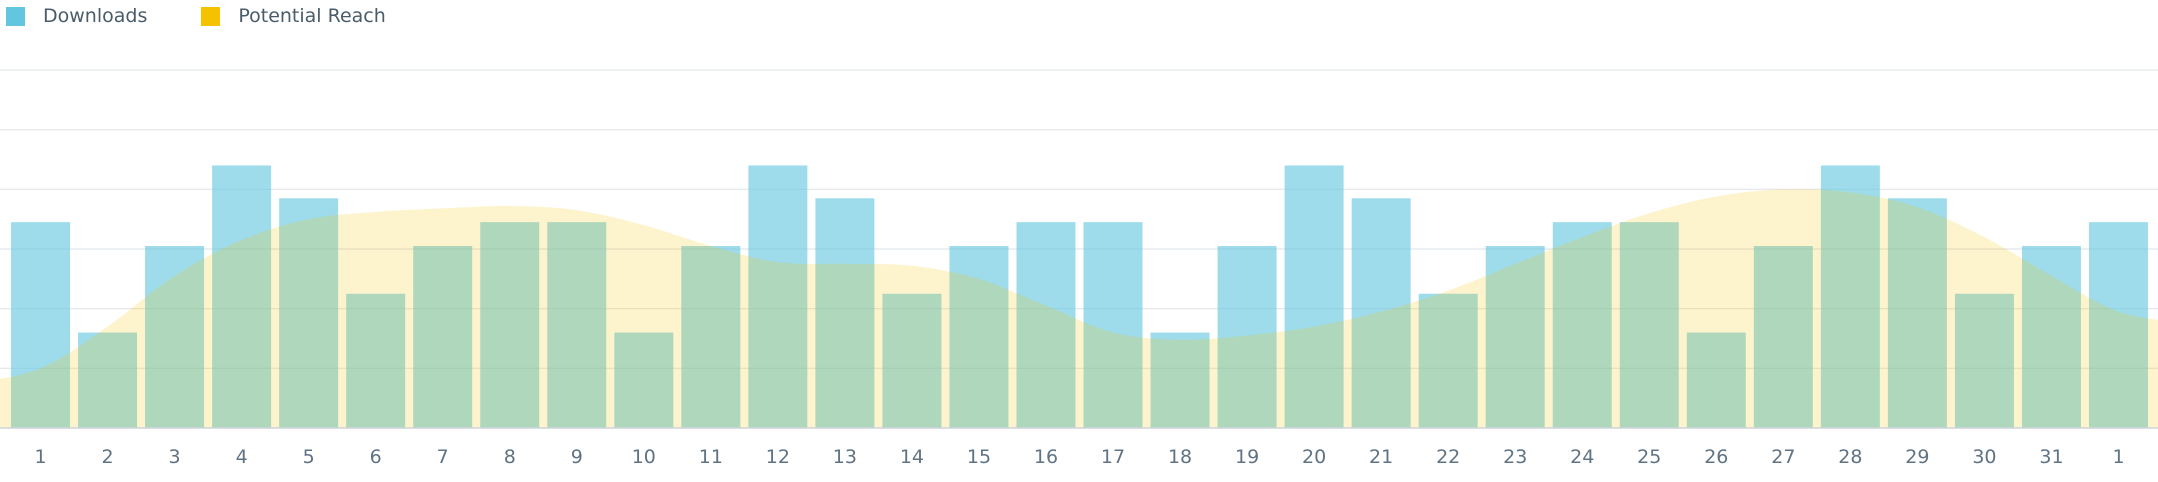 Image resolution: width=2158 pixels, height=482 pixels. What do you see at coordinates (15, 16) in the screenshot?
I see `legend-swatch-downloads` at bounding box center [15, 16].